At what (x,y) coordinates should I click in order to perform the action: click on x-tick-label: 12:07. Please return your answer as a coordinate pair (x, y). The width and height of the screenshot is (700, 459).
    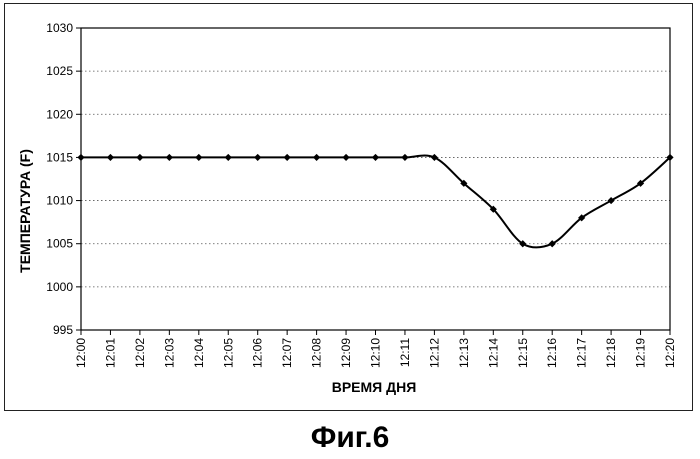
    Looking at the image, I should click on (287, 353).